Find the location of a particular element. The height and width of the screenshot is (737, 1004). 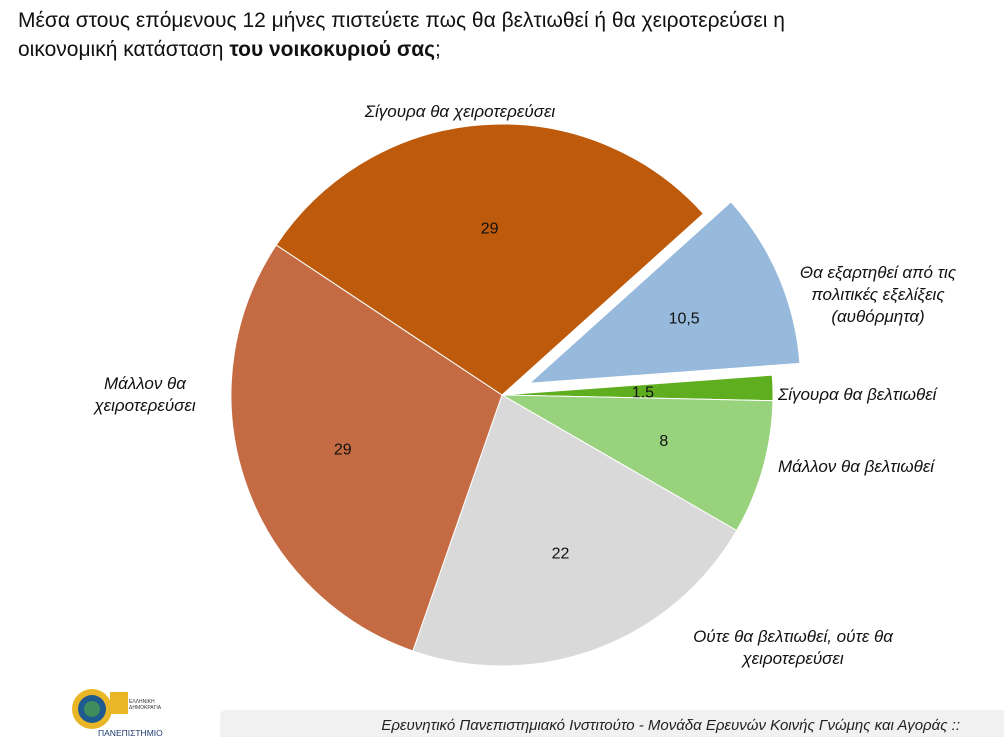

data-label-5: 29 is located at coordinates (343, 450).